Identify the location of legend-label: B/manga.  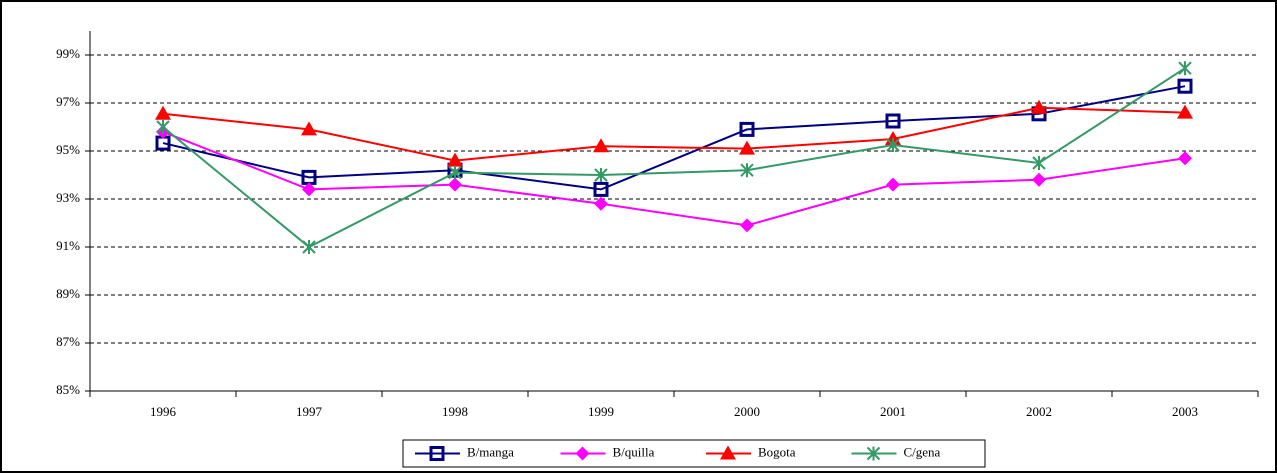
(490, 451).